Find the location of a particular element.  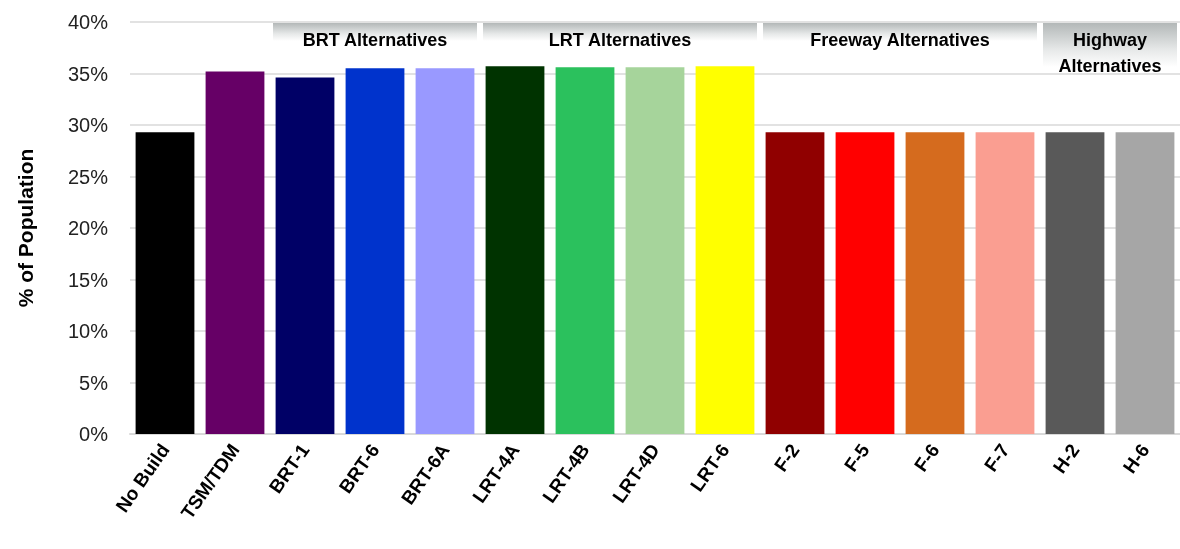

x-tick-label: H-6 is located at coordinates (1136, 458).